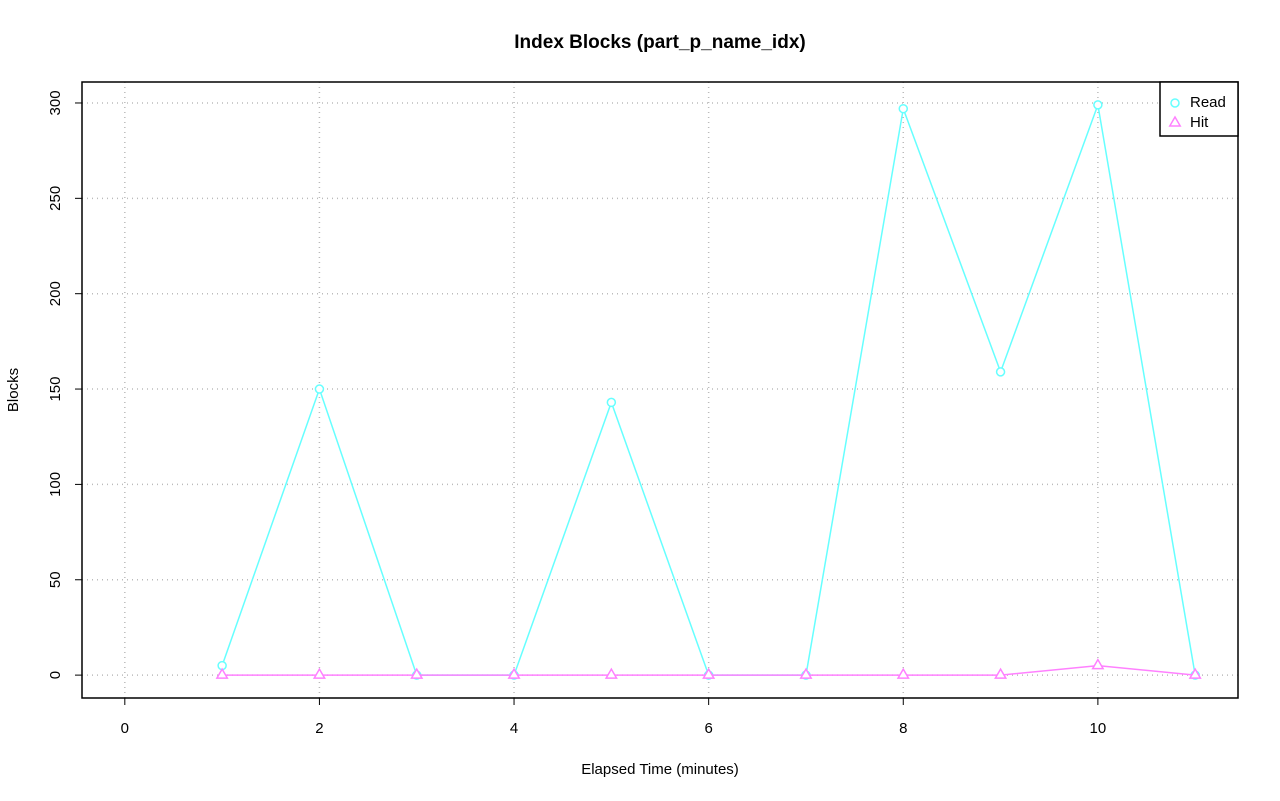 The image size is (1280, 801). I want to click on x-tick-label: 6, so click(708, 728).